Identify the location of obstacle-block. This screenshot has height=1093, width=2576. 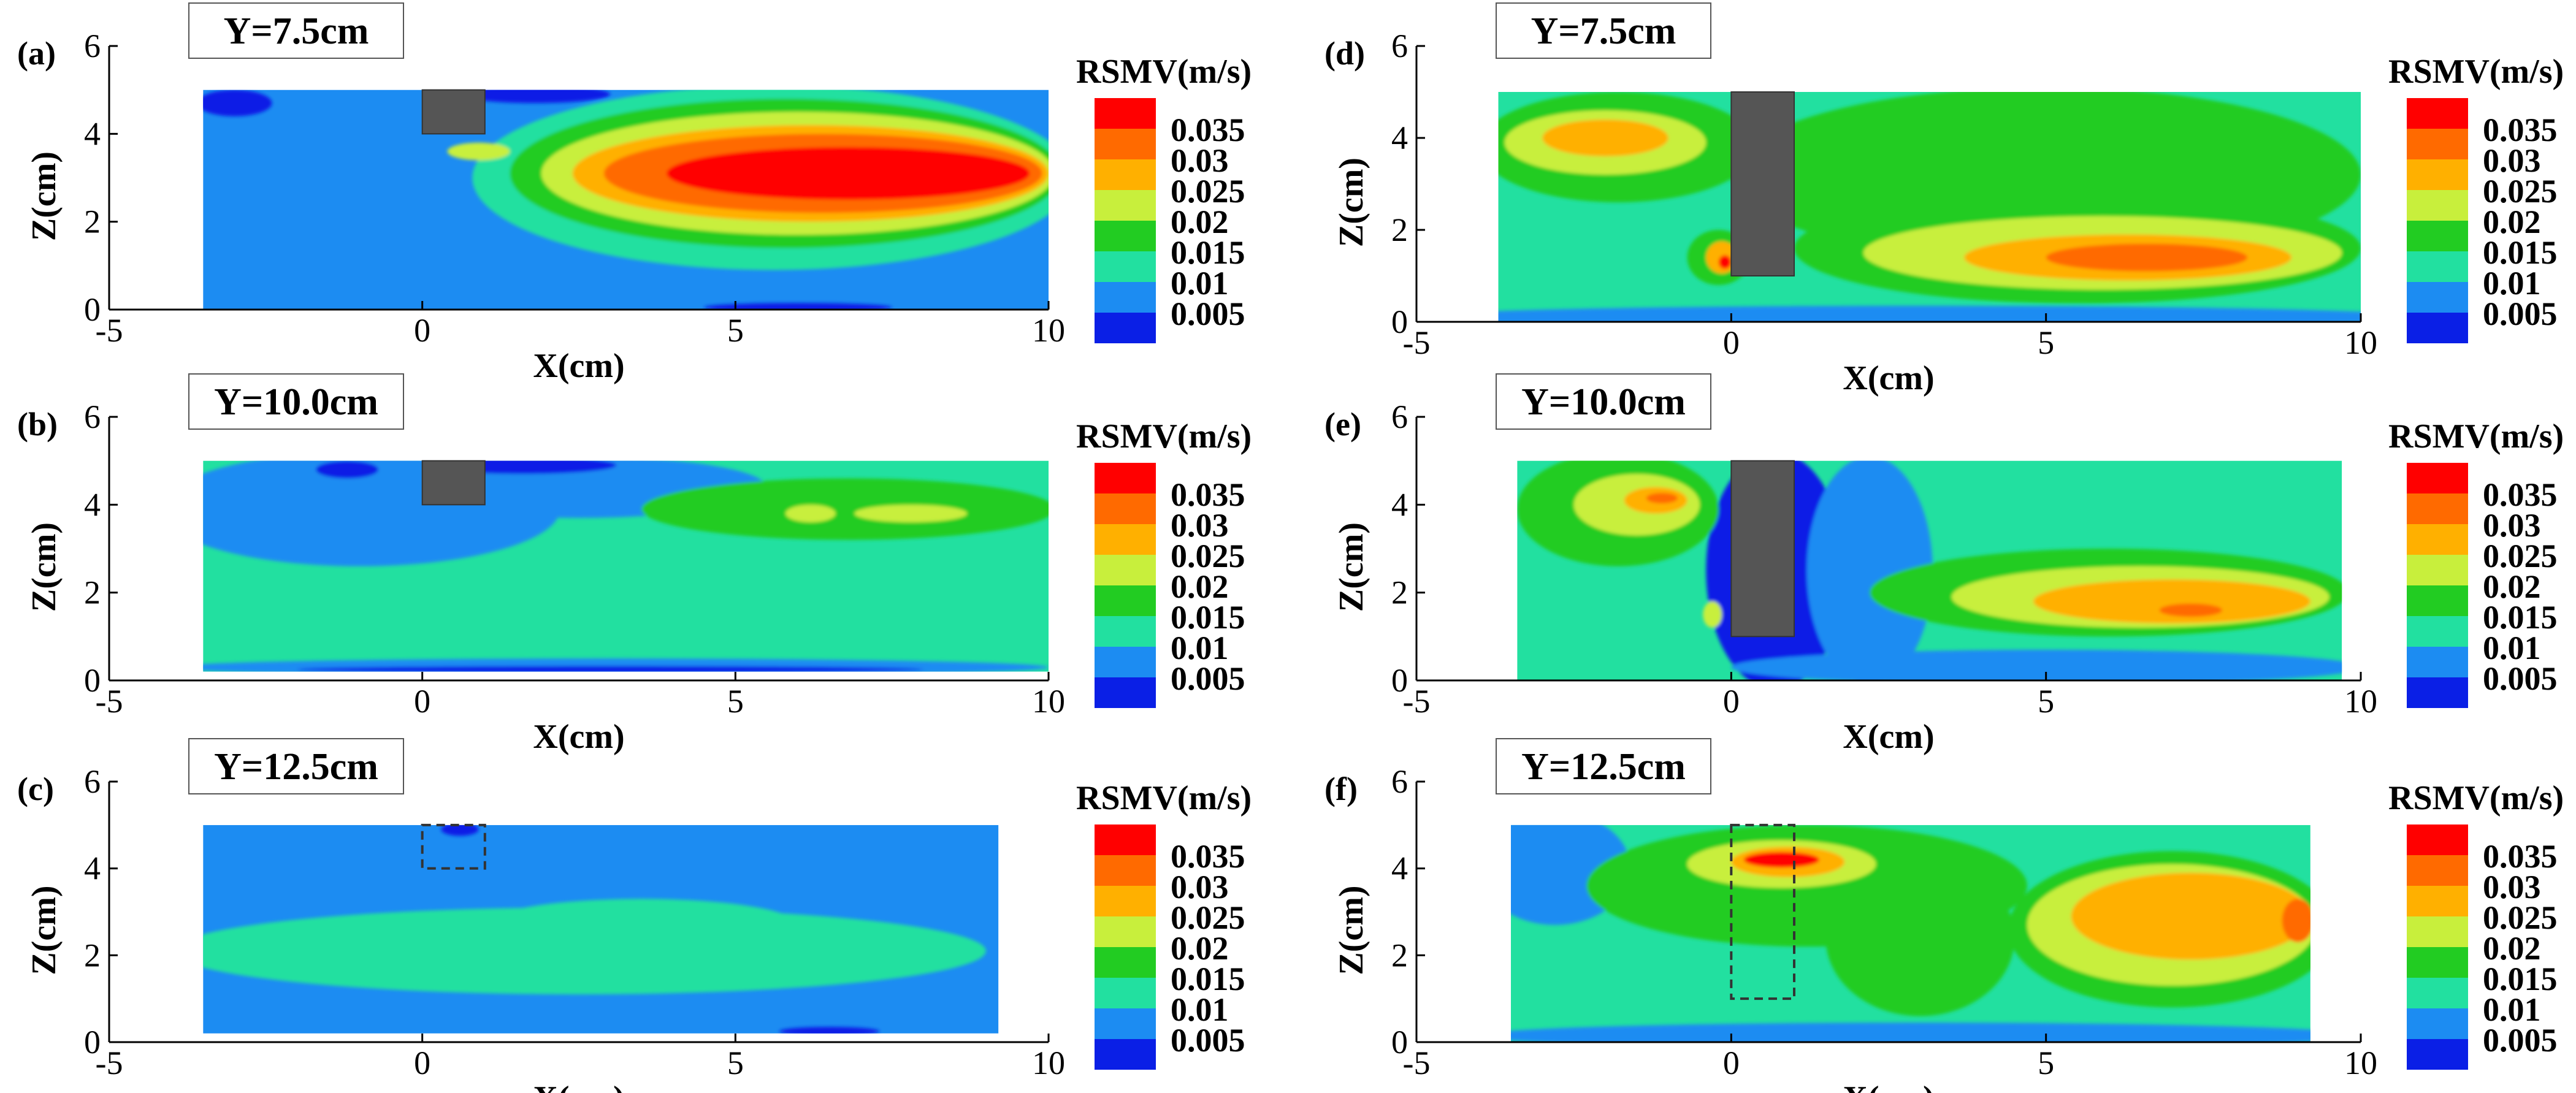
(453, 112).